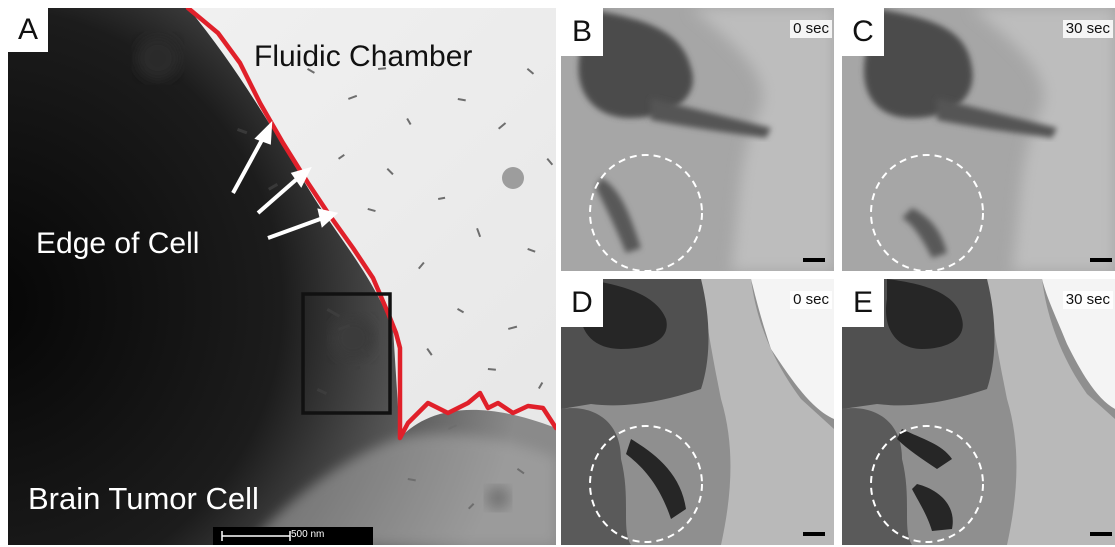  What do you see at coordinates (143, 498) in the screenshot?
I see `brain-tumor-cell-label: Brain Tumor Cell` at bounding box center [143, 498].